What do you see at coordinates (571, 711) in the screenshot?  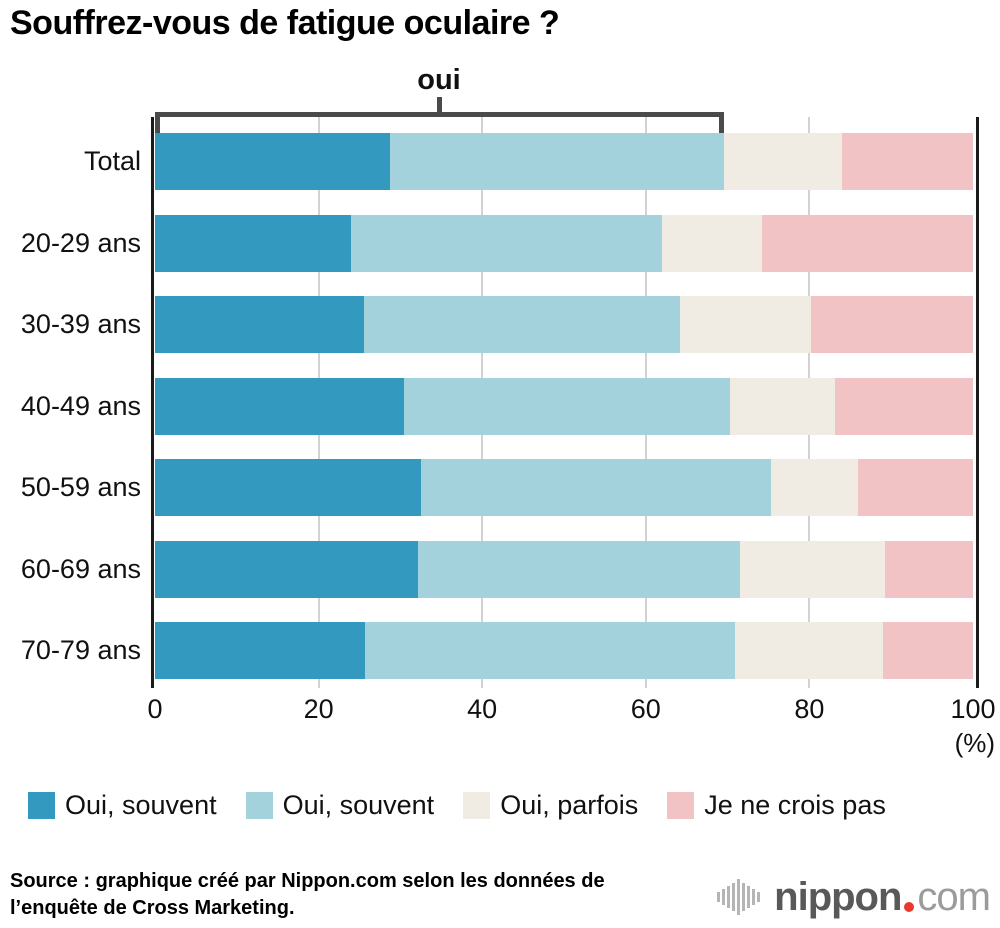 I see `value-axis: 0 20 40 60 80 100` at bounding box center [571, 711].